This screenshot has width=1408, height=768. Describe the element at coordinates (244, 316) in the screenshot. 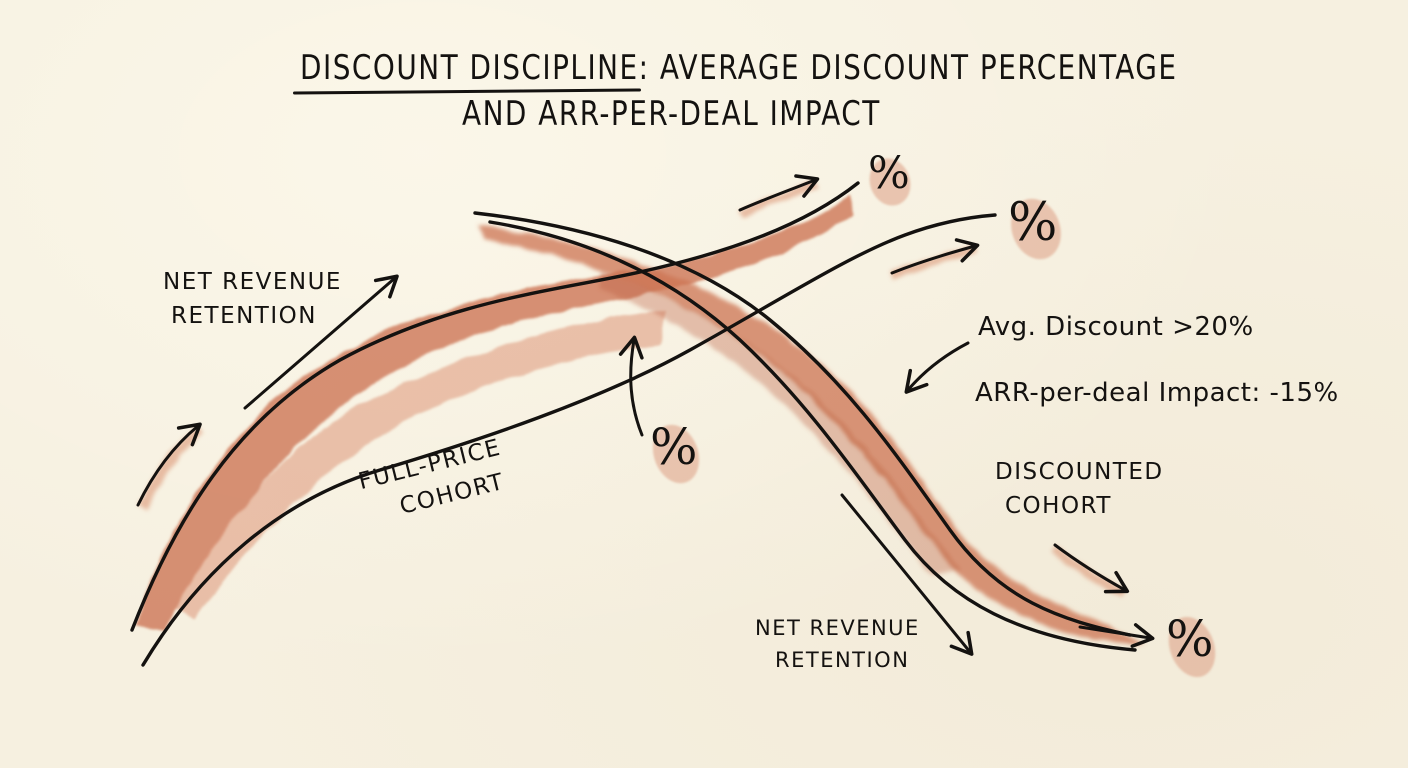

I see `label-nrr-top-line2: Retention` at that location.